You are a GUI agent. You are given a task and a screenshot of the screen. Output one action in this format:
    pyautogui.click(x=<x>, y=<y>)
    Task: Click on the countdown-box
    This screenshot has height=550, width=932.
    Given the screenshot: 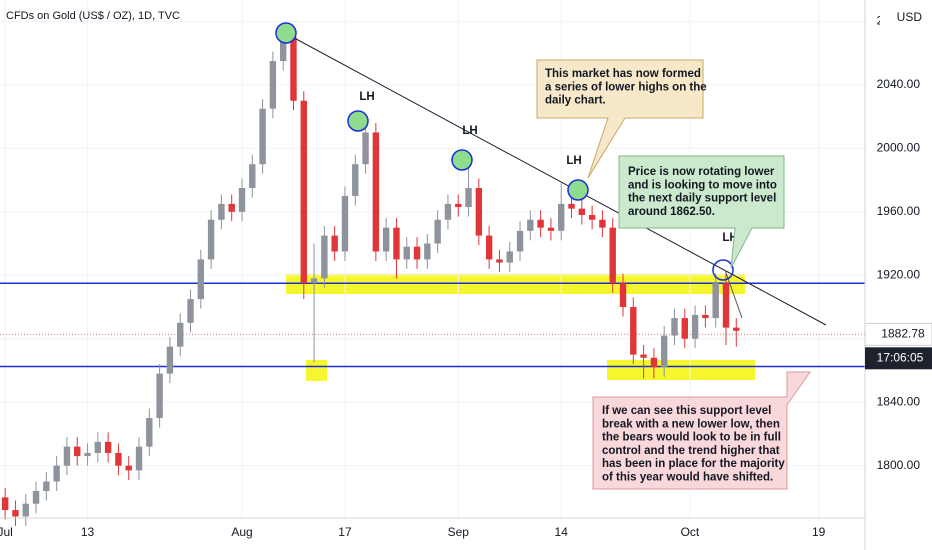 What is the action you would take?
    pyautogui.click(x=898, y=358)
    